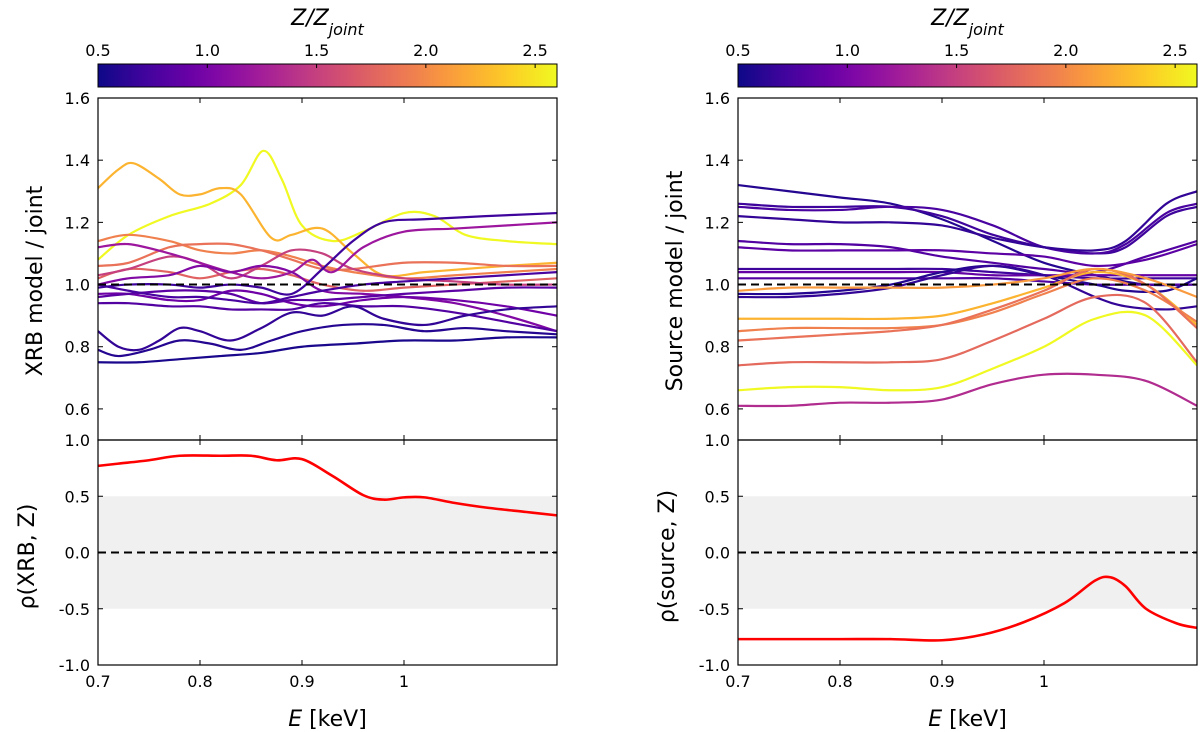 Image resolution: width=1200 pixels, height=732 pixels. I want to click on colorbar-left: 0.5 1.0 1.5 2.0 2.5 Z/Zjoint, so click(321, 47).